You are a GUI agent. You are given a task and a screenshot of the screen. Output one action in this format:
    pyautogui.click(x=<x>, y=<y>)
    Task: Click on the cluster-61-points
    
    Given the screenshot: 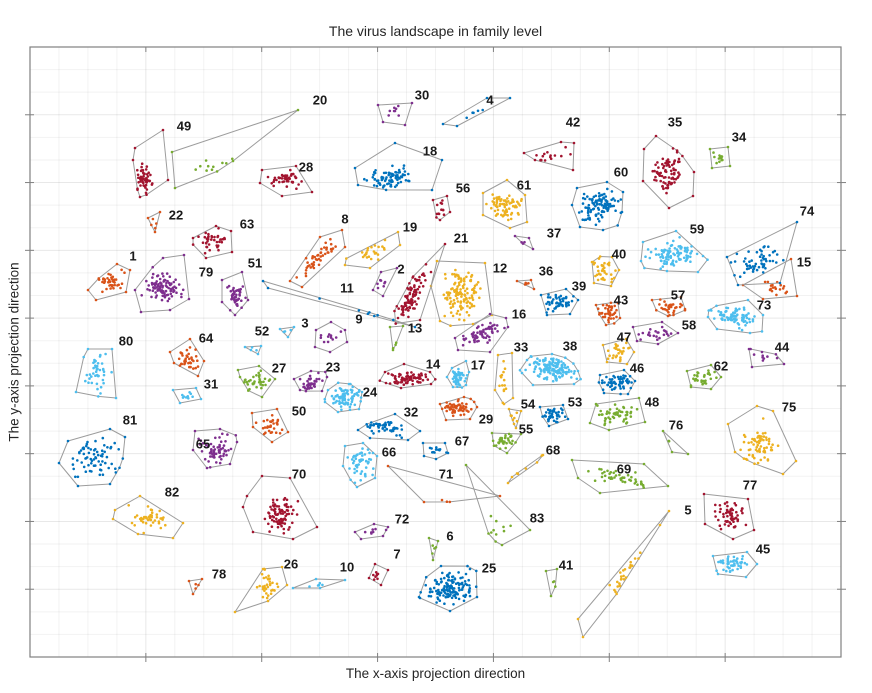 What is the action you would take?
    pyautogui.click(x=505, y=204)
    